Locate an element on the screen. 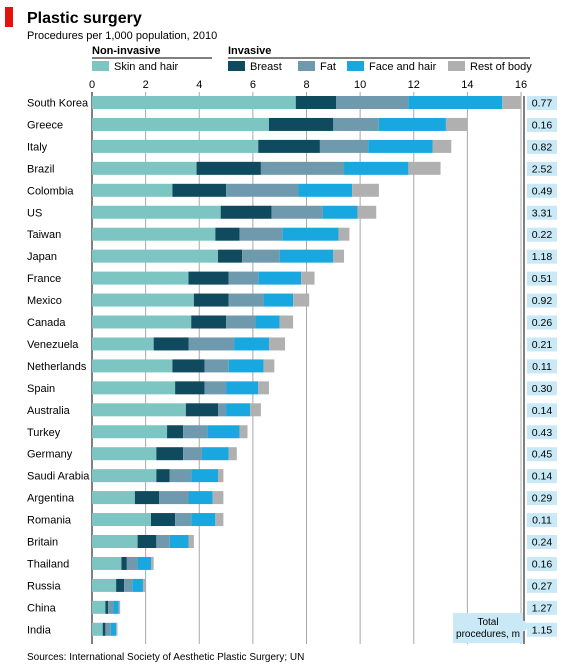 This screenshot has height=666, width=562. category-label: India is located at coordinates (39, 630).